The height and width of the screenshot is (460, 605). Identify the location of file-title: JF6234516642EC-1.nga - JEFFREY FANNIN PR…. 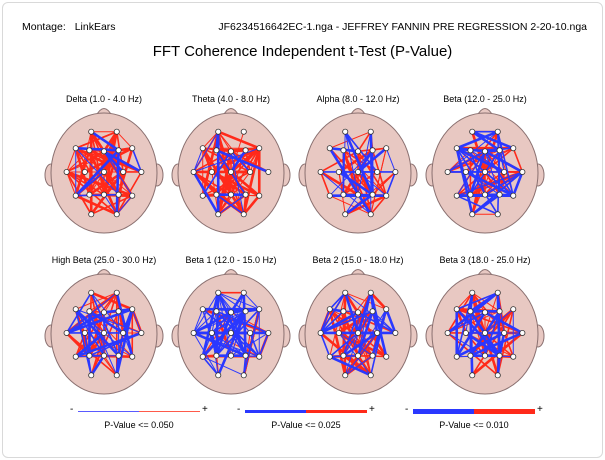
(402, 27).